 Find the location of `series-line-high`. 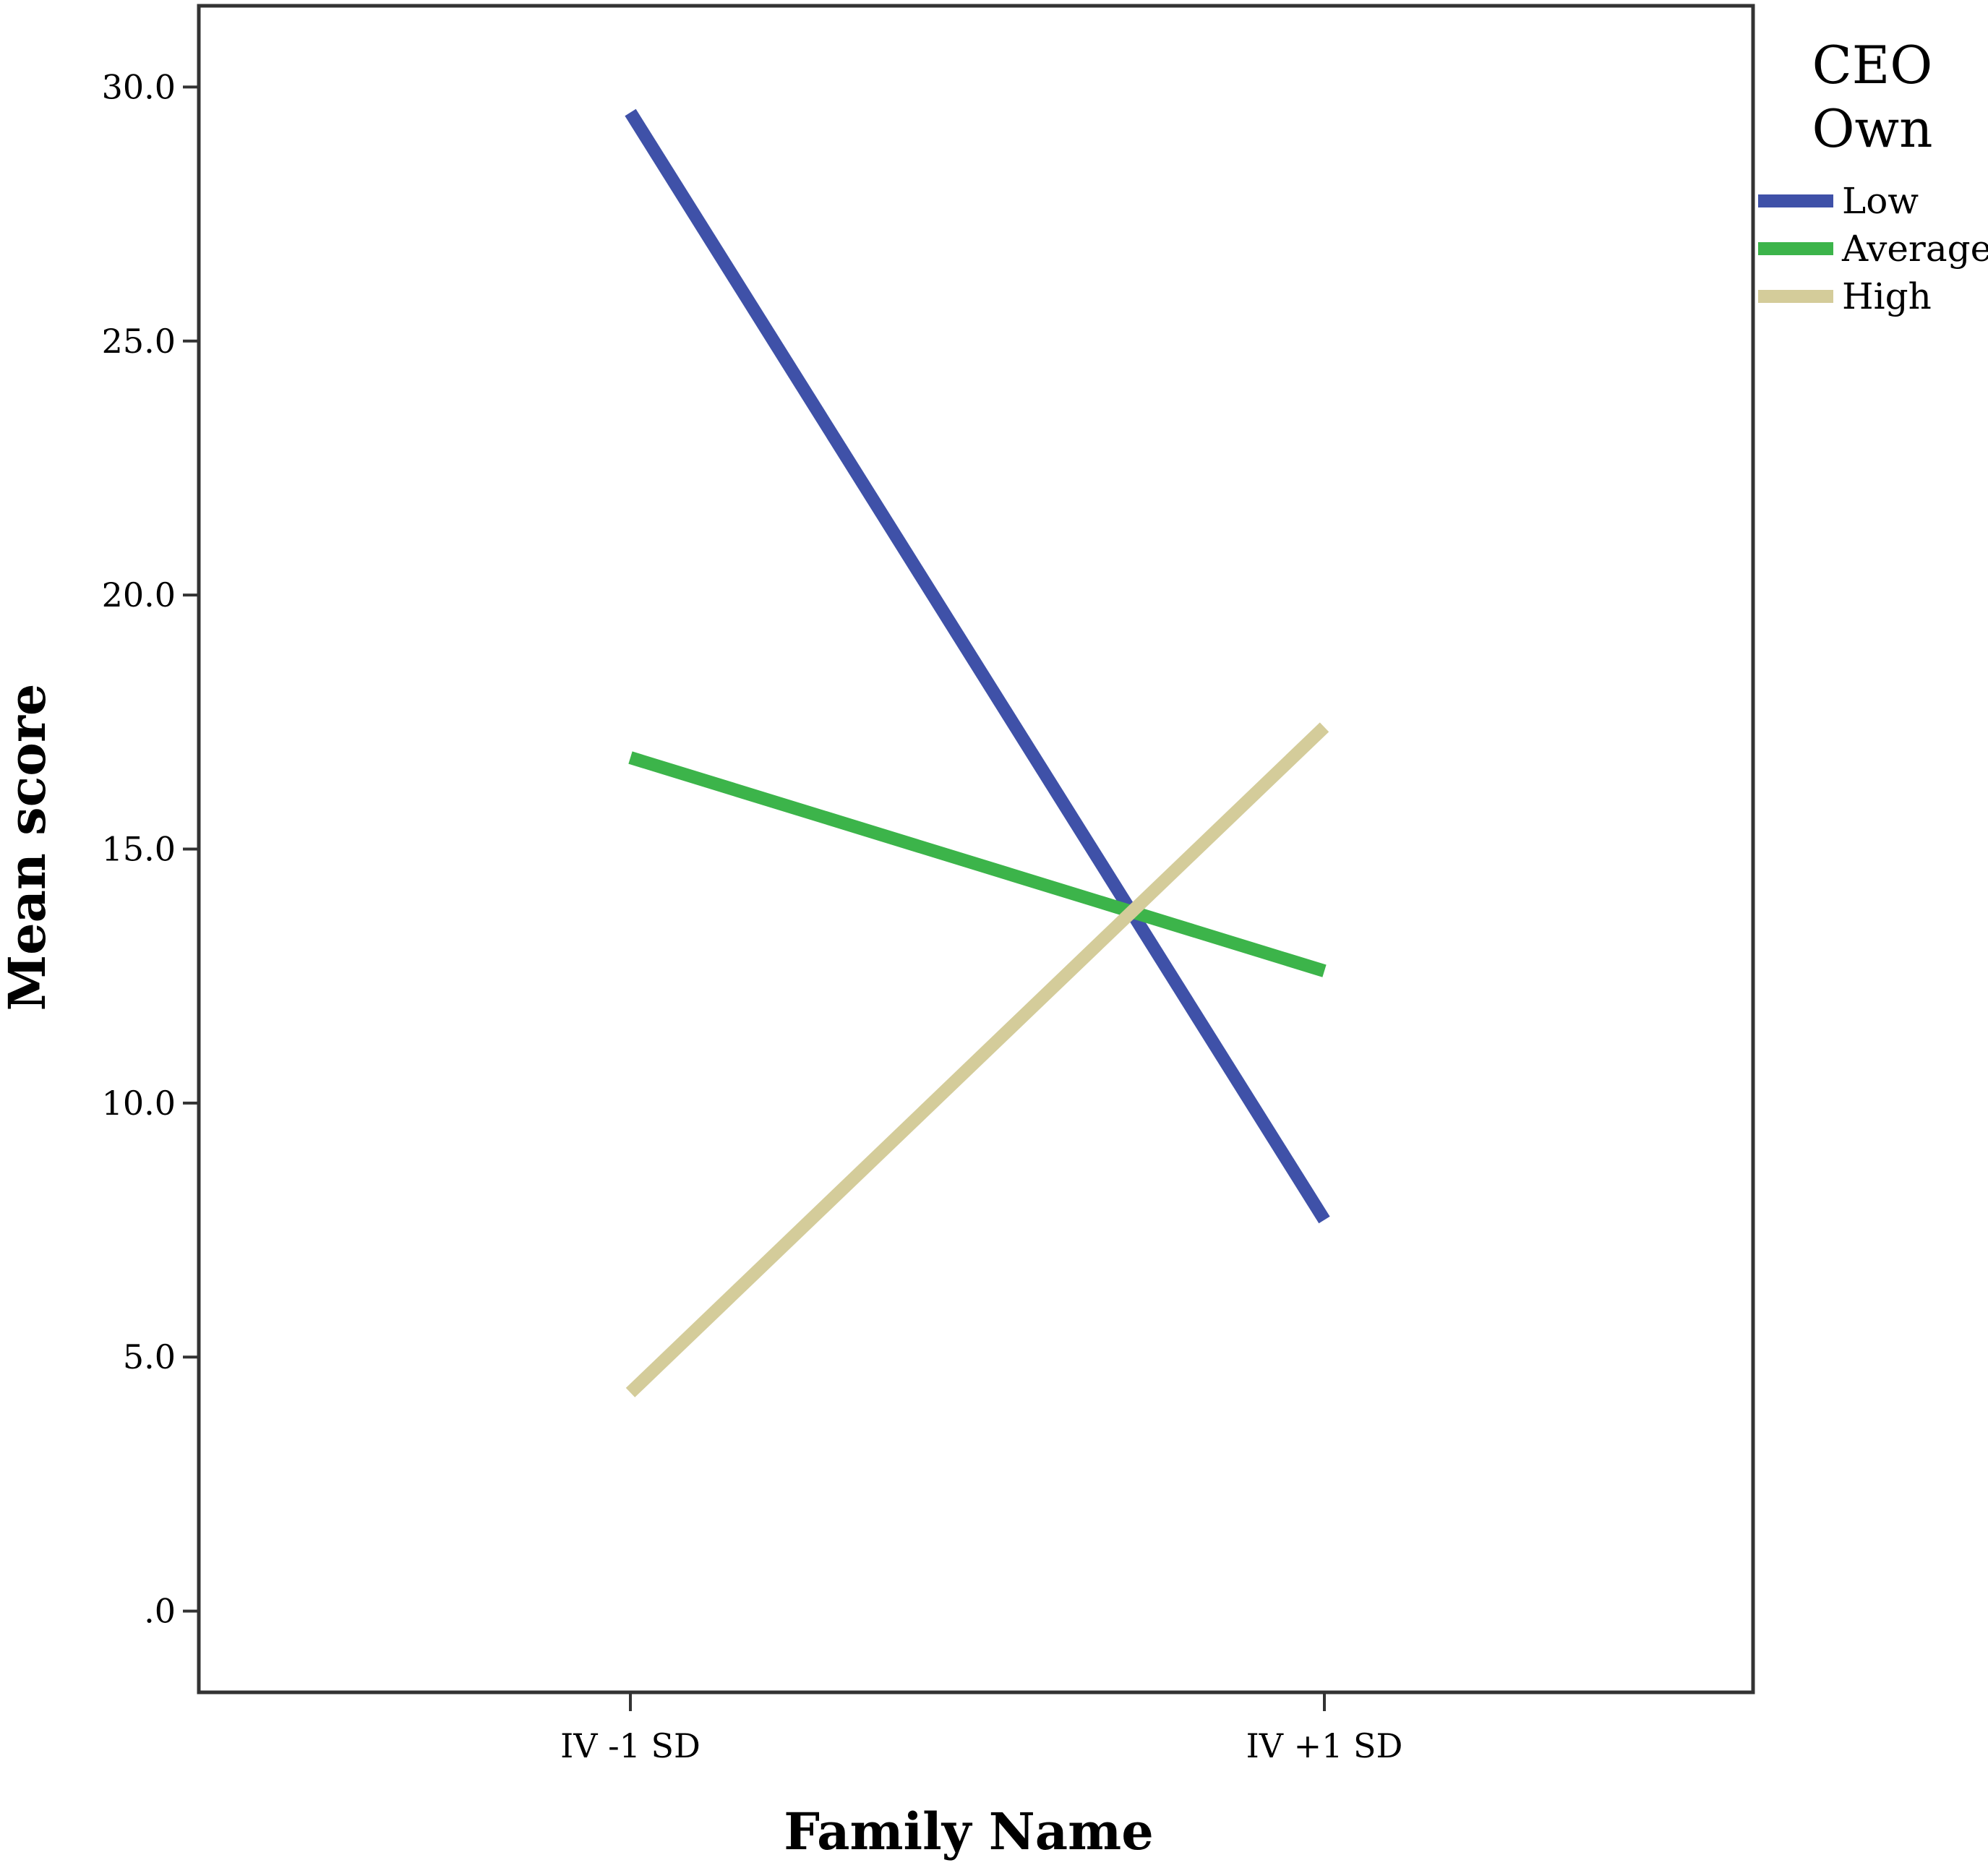

series-line-high is located at coordinates (977, 1059).